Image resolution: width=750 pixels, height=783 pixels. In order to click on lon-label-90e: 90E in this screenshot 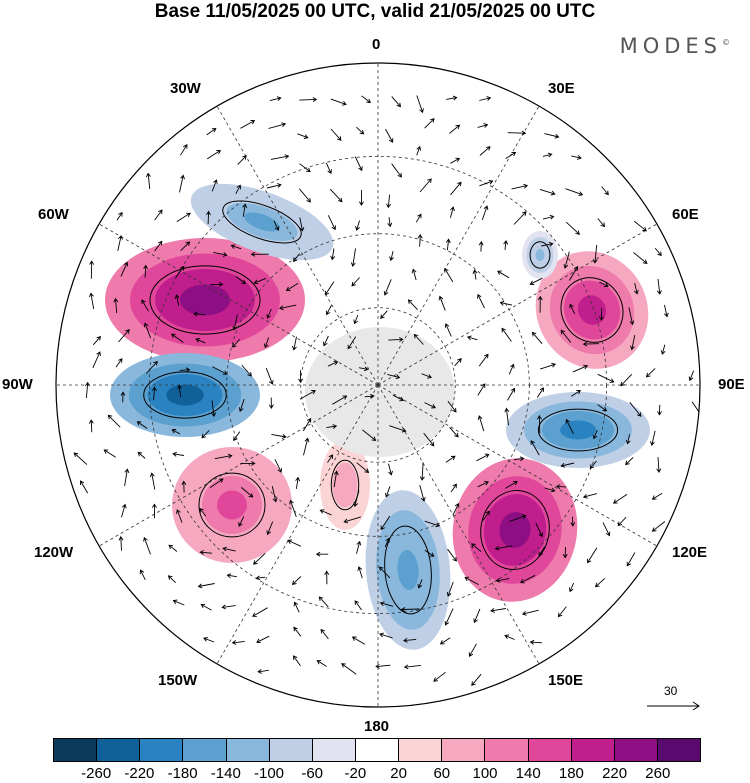, I will do `click(731, 384)`.